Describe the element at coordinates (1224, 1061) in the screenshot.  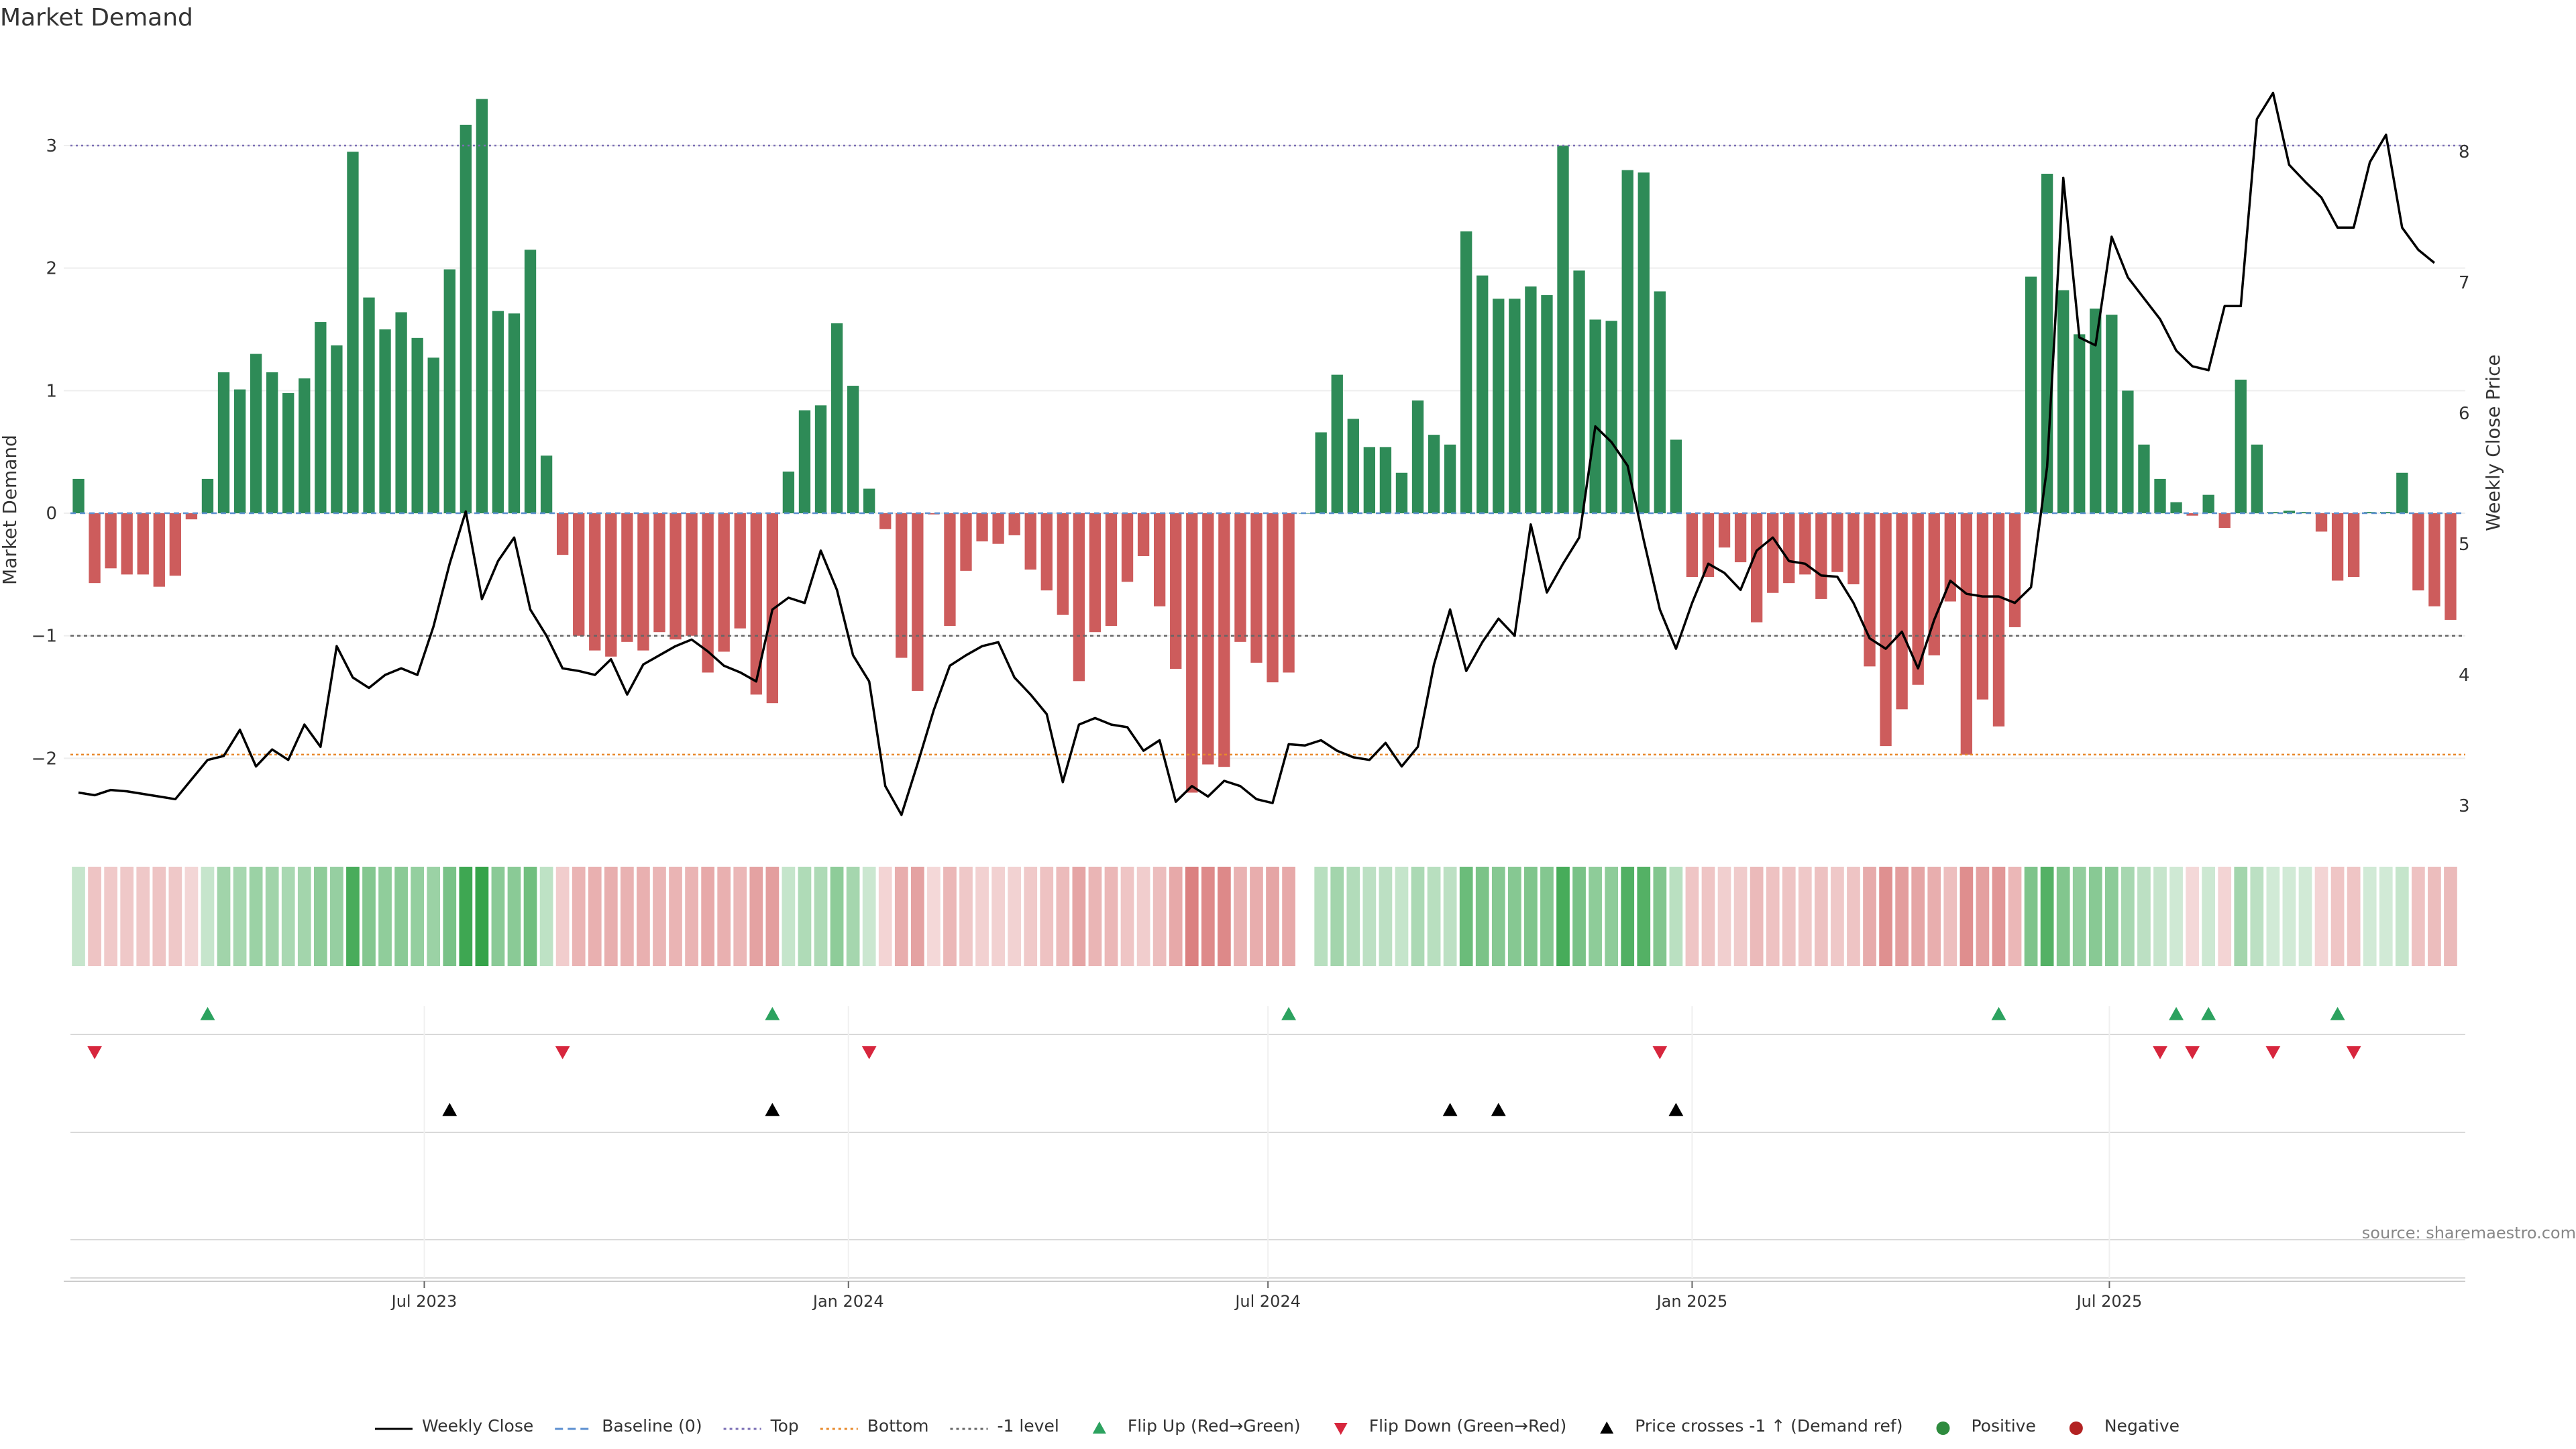
I see `event-markers` at that location.